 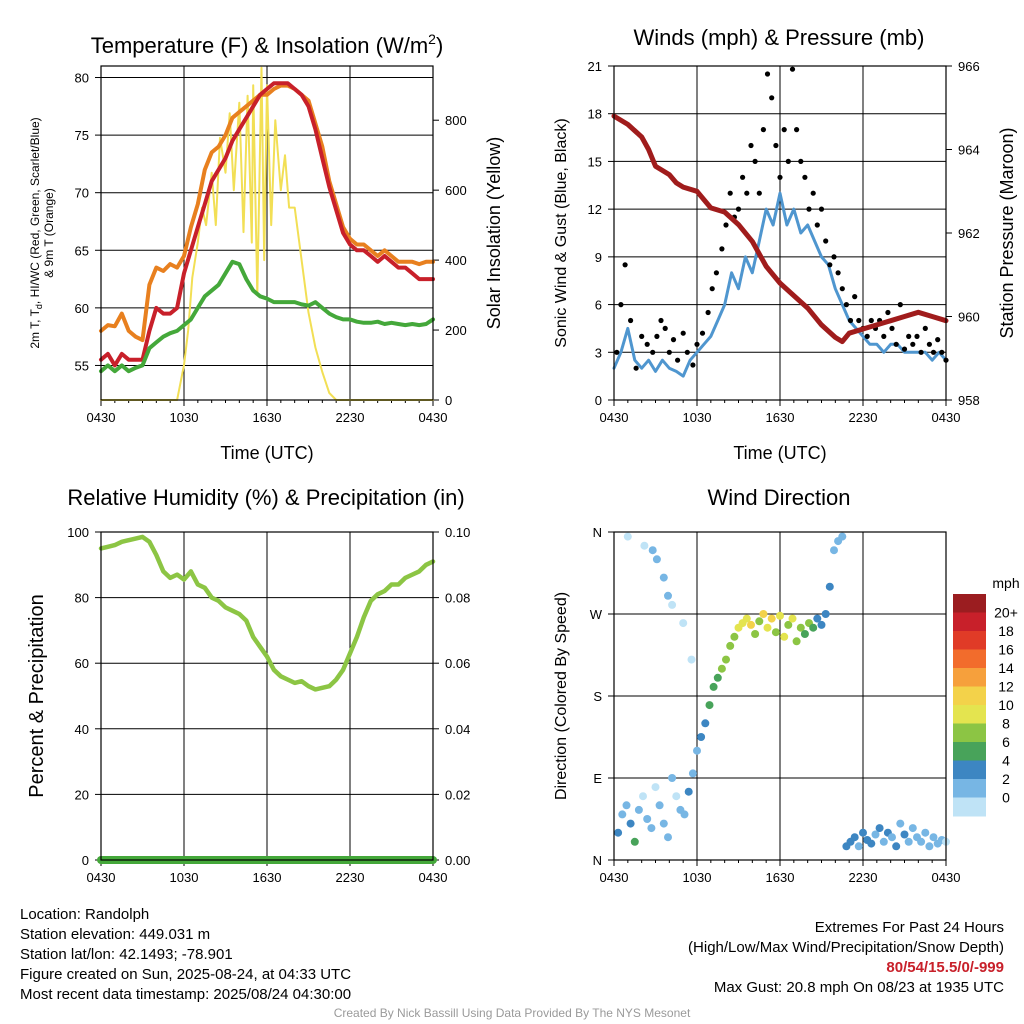 What do you see at coordinates (597, 532) in the screenshot?
I see `y-tick-label: N` at bounding box center [597, 532].